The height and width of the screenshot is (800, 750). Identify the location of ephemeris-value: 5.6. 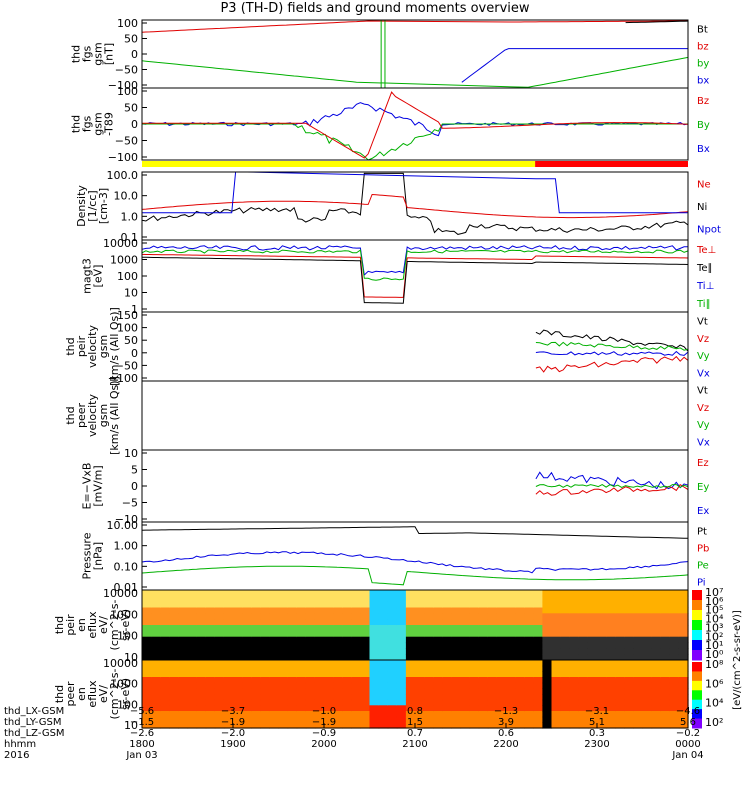
(688, 722).